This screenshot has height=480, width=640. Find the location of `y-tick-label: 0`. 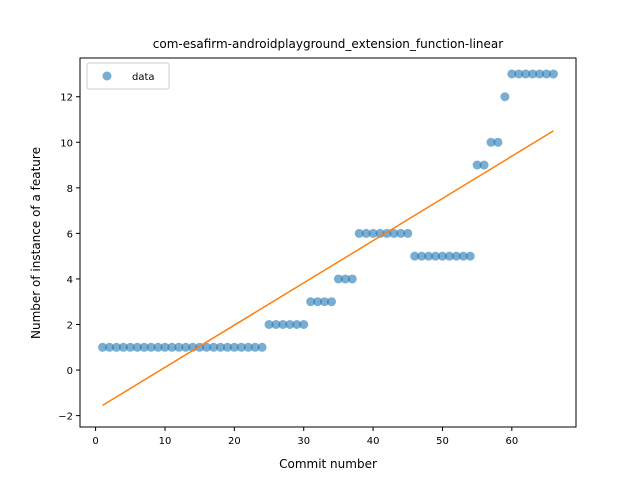

y-tick-label: 0 is located at coordinates (70, 371).